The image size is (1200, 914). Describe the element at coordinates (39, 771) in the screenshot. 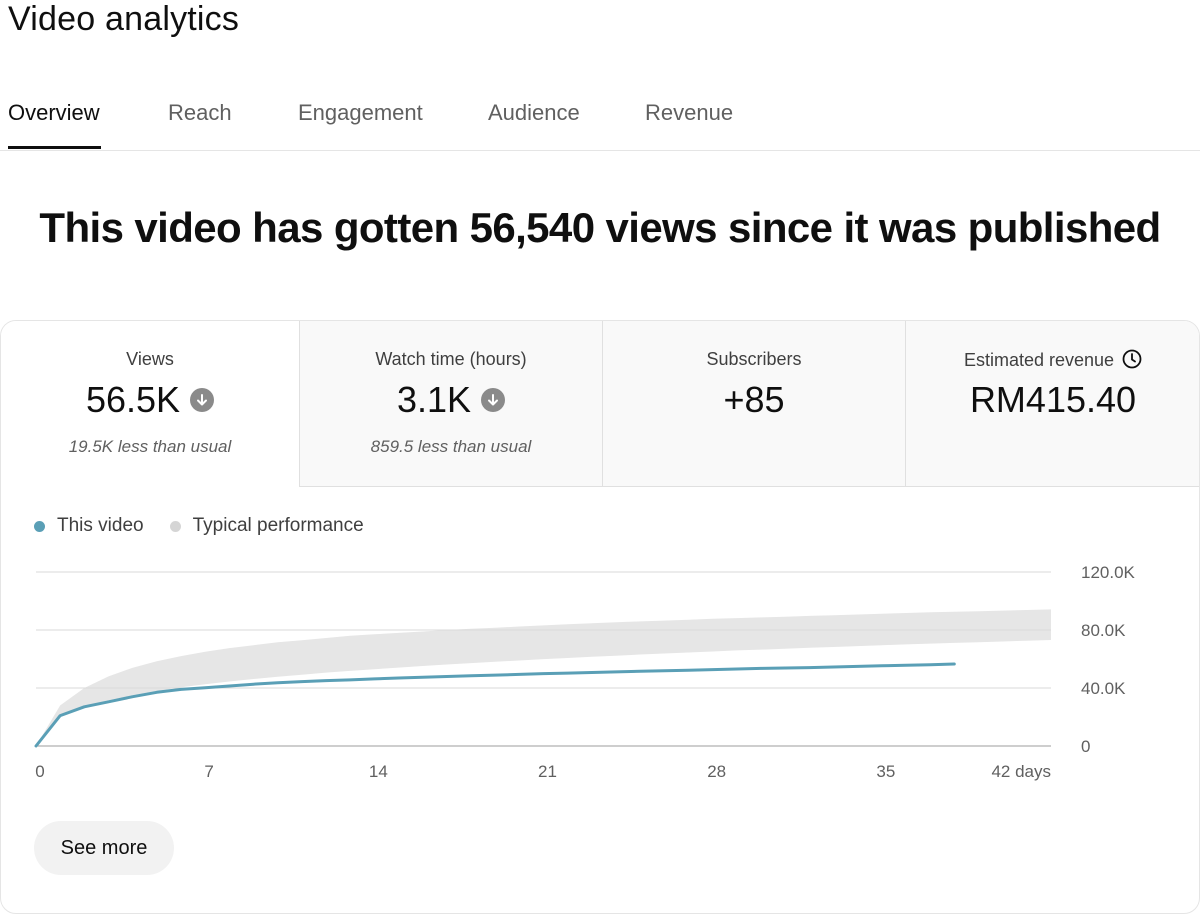

I see `x-tick-label: 0` at that location.